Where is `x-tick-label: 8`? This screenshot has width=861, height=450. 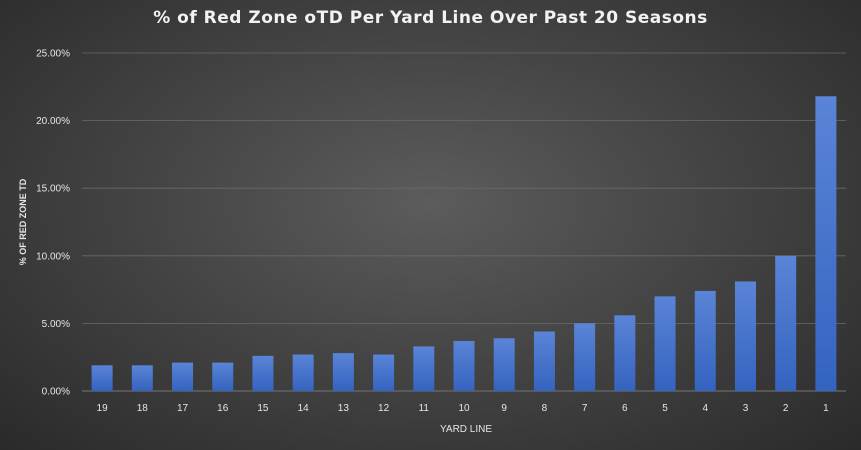
x-tick-label: 8 is located at coordinates (545, 408).